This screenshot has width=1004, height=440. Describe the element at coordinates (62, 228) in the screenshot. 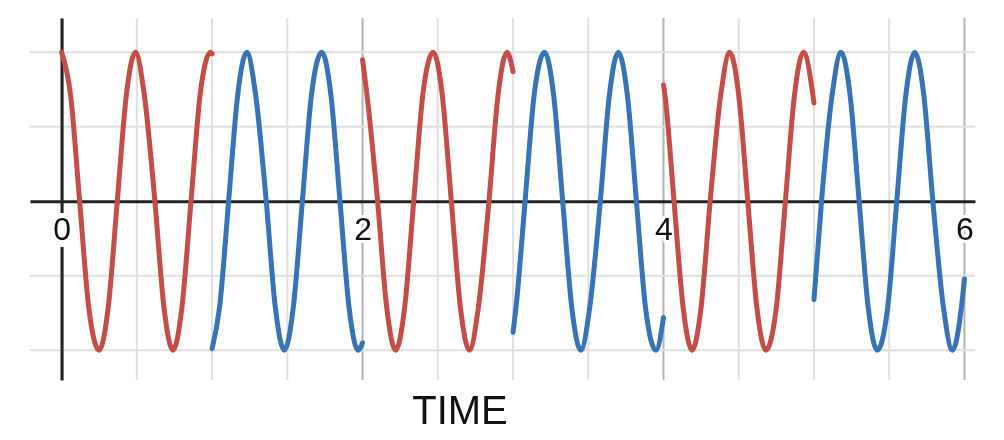

I see `x-tick-label: 0` at that location.